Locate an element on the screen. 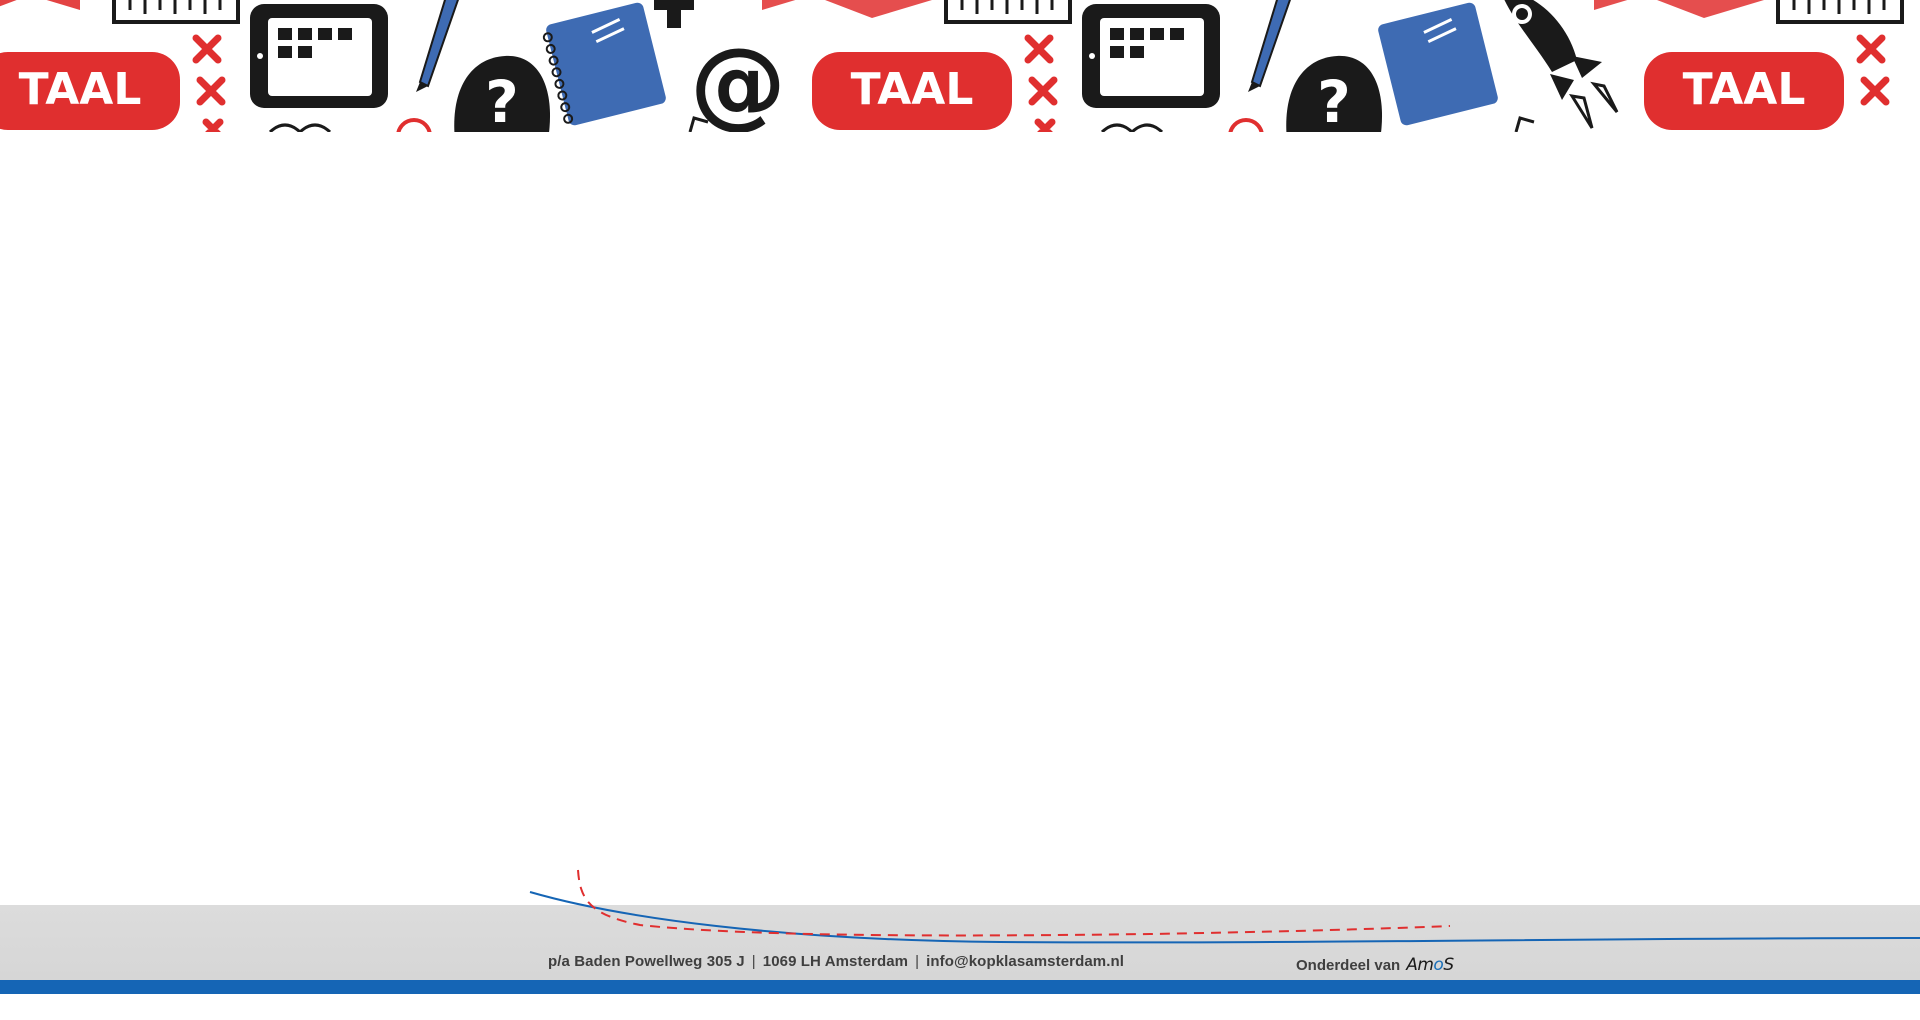 This screenshot has height=1020, width=1920. plus-icon is located at coordinates (674, 14).